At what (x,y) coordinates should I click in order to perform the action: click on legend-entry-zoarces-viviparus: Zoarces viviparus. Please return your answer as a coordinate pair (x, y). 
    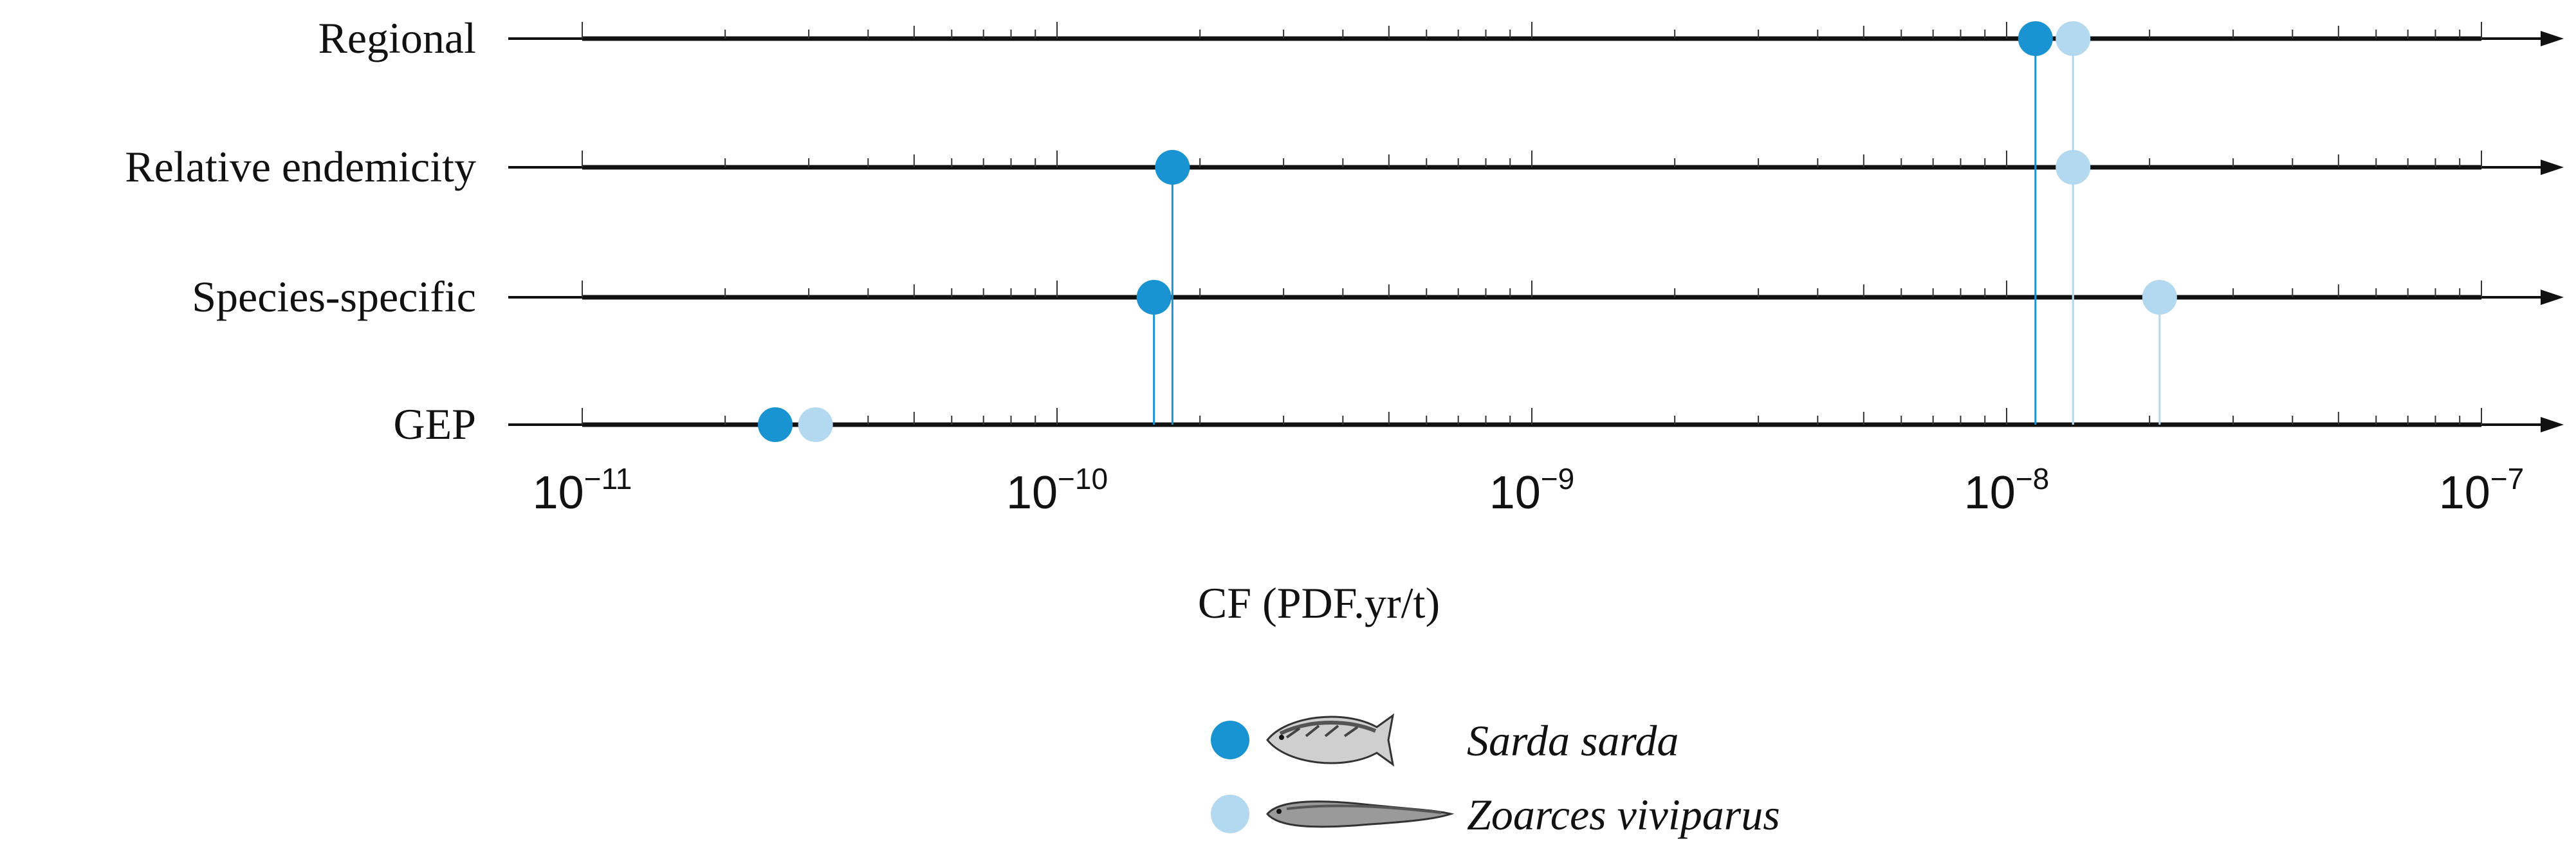
    Looking at the image, I should click on (1495, 814).